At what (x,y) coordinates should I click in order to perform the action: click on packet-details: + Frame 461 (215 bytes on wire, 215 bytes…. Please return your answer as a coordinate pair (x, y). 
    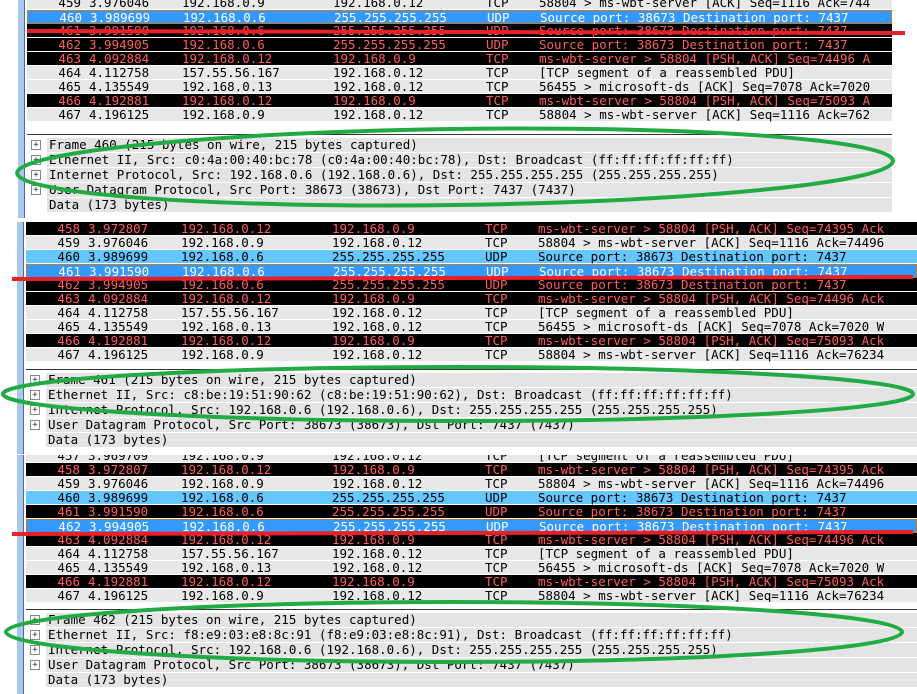
    Looking at the image, I should click on (471, 411).